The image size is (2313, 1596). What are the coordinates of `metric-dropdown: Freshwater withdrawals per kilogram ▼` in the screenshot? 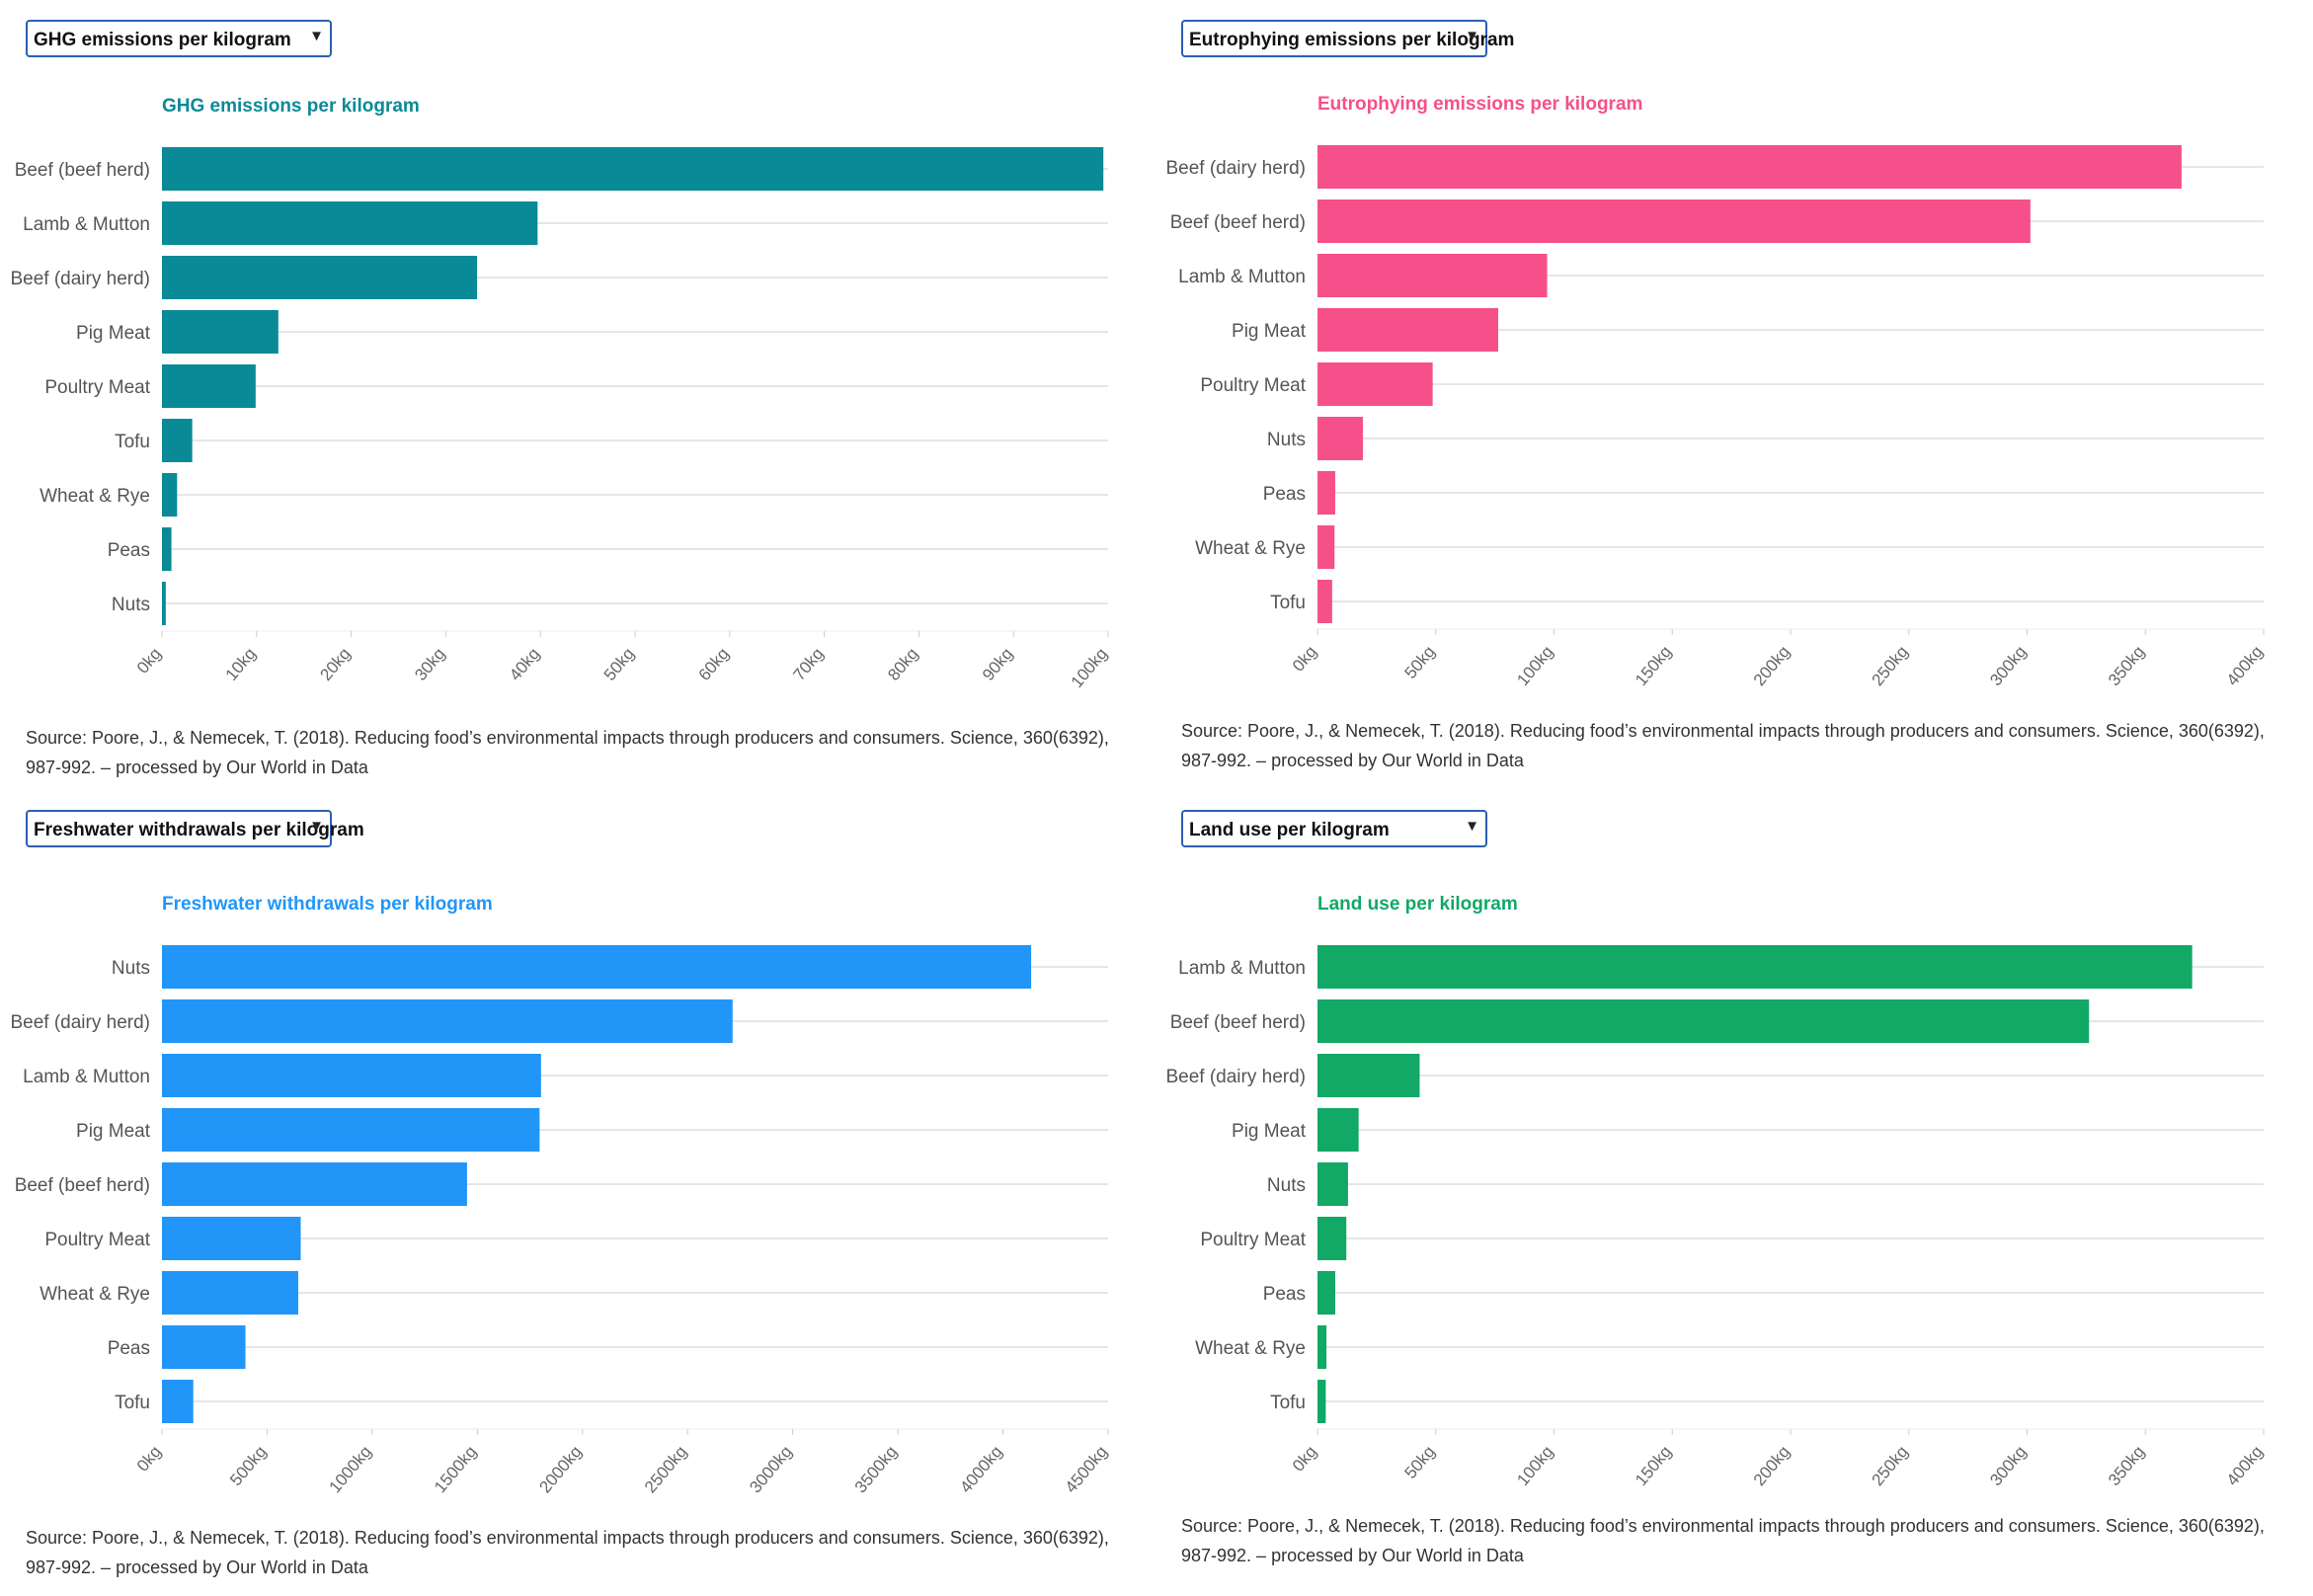 It's located at (195, 828).